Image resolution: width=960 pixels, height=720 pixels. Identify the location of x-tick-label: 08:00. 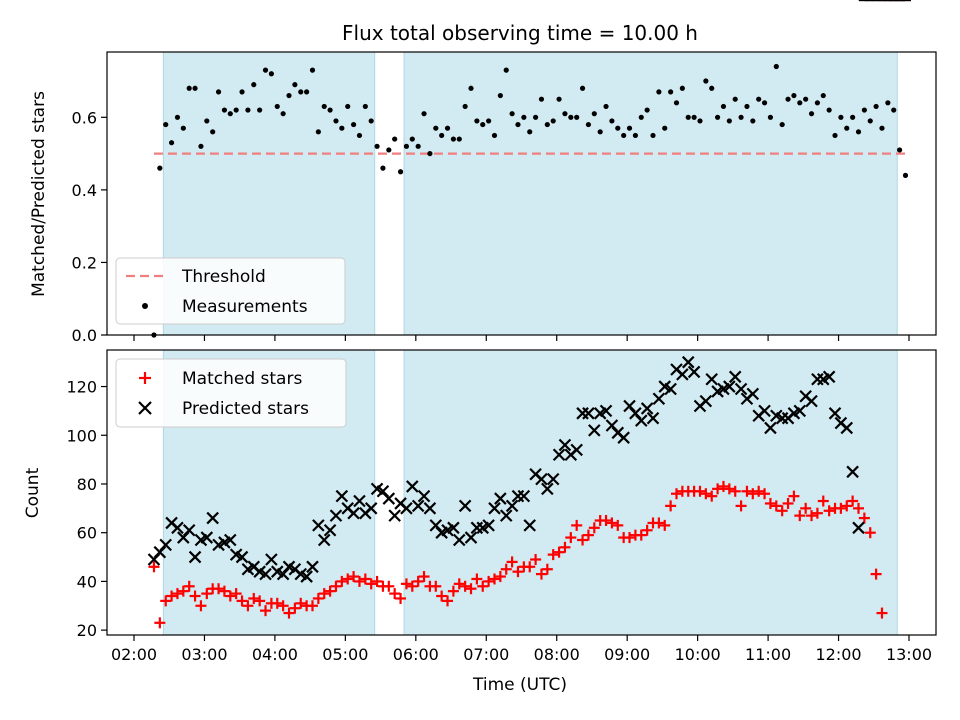
(557, 654).